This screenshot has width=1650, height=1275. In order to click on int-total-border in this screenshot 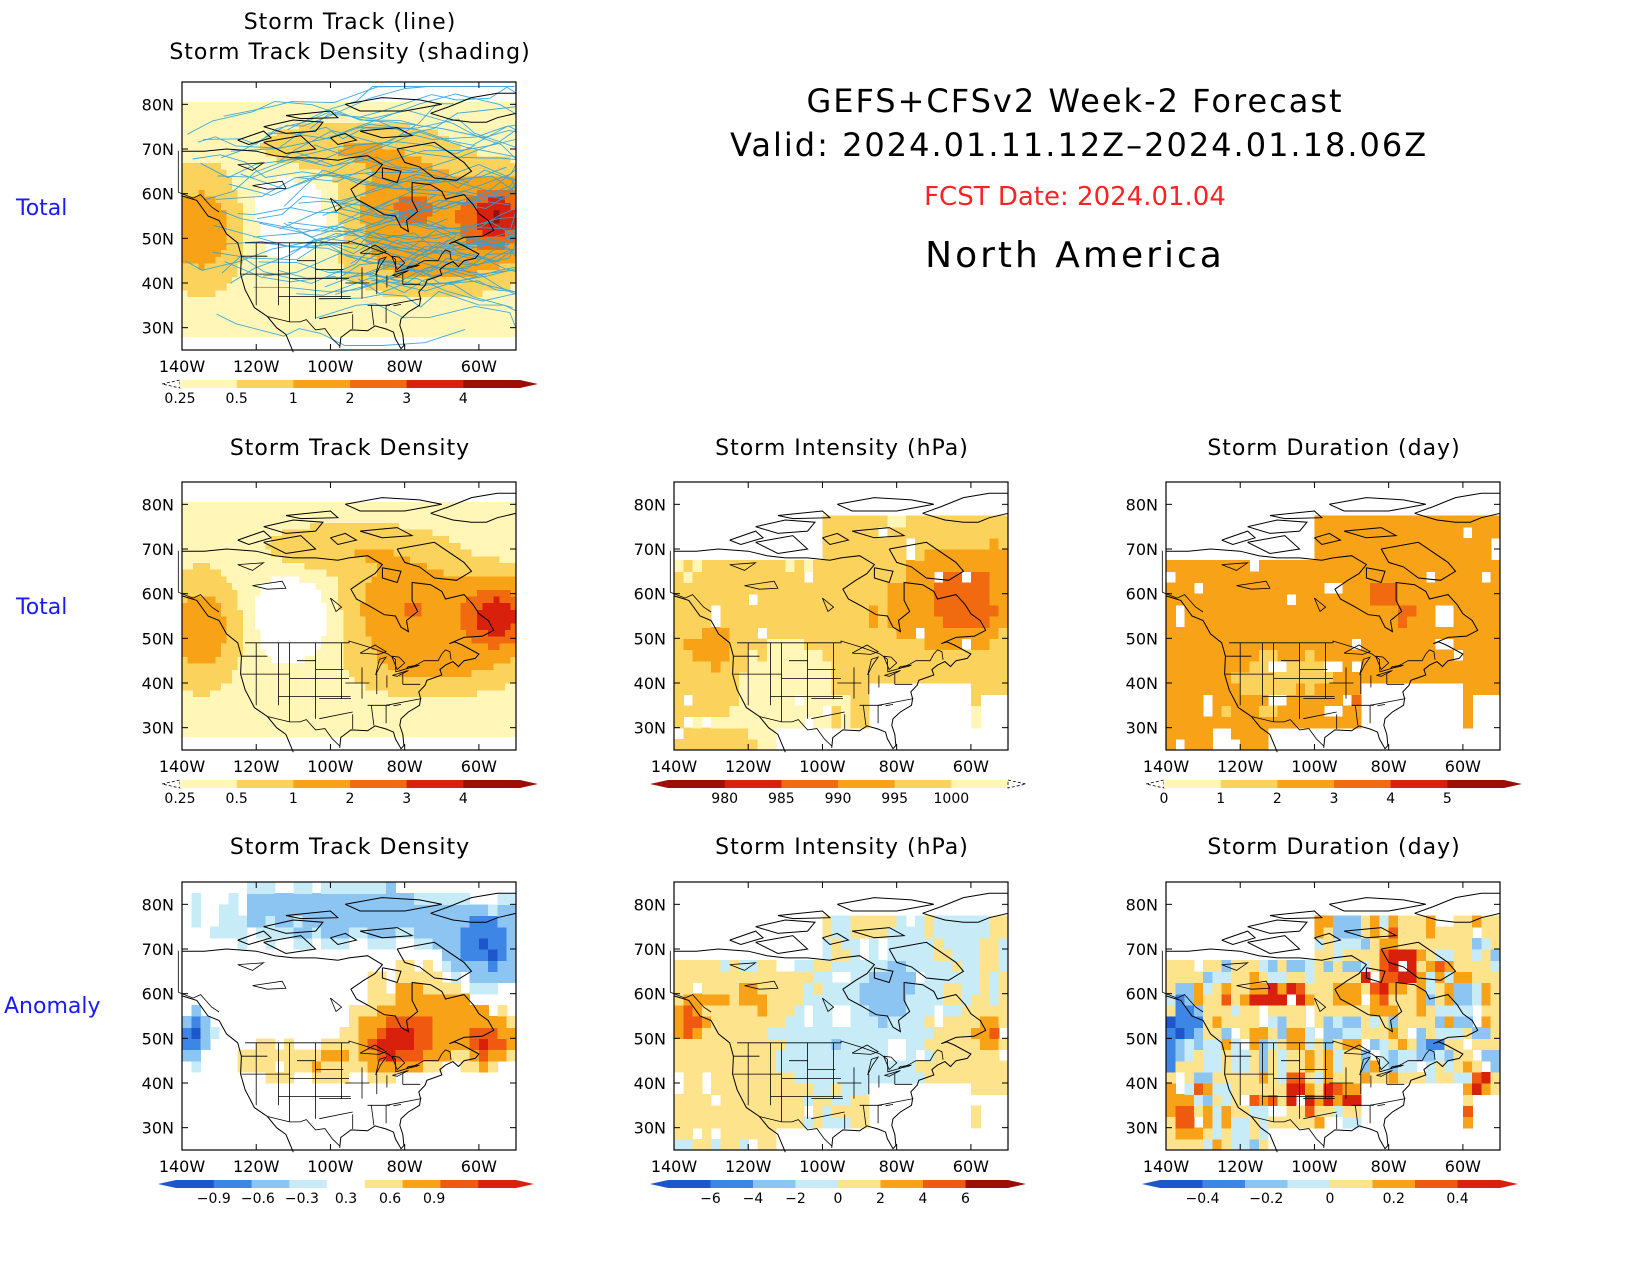, I will do `click(889, 705)`.